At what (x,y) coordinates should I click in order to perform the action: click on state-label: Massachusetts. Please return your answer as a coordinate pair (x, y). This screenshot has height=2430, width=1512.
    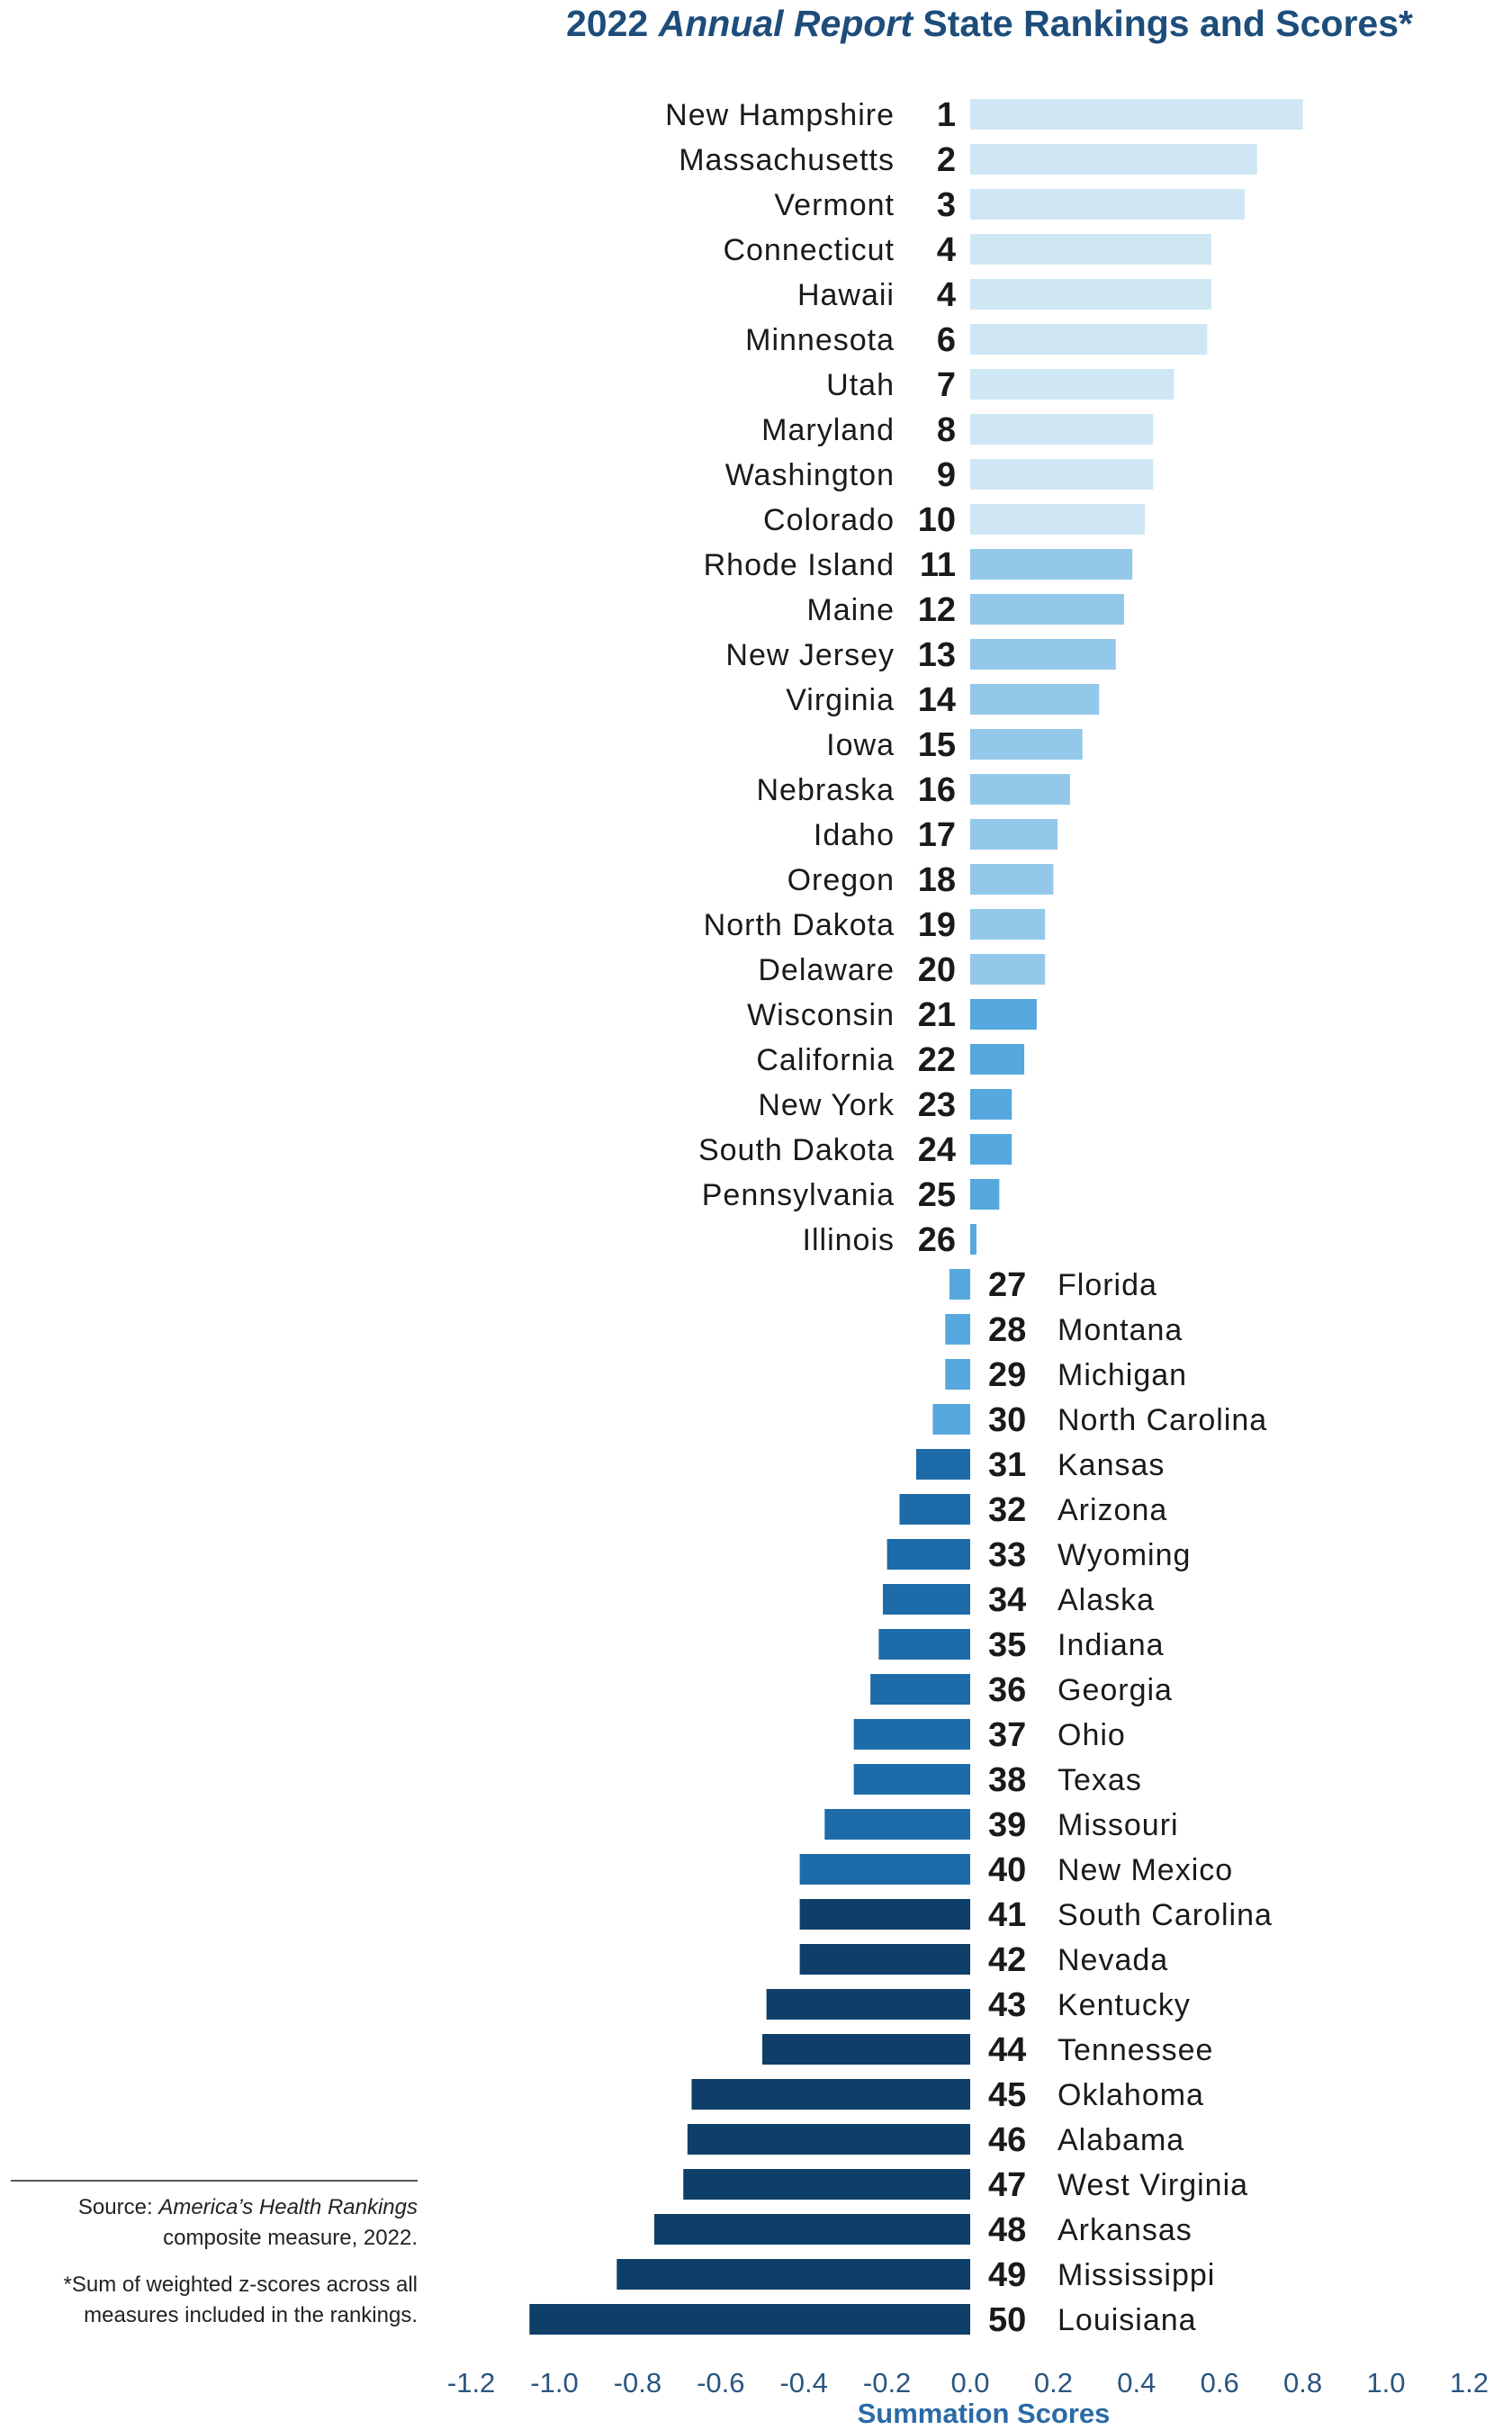
    Looking at the image, I should click on (787, 160).